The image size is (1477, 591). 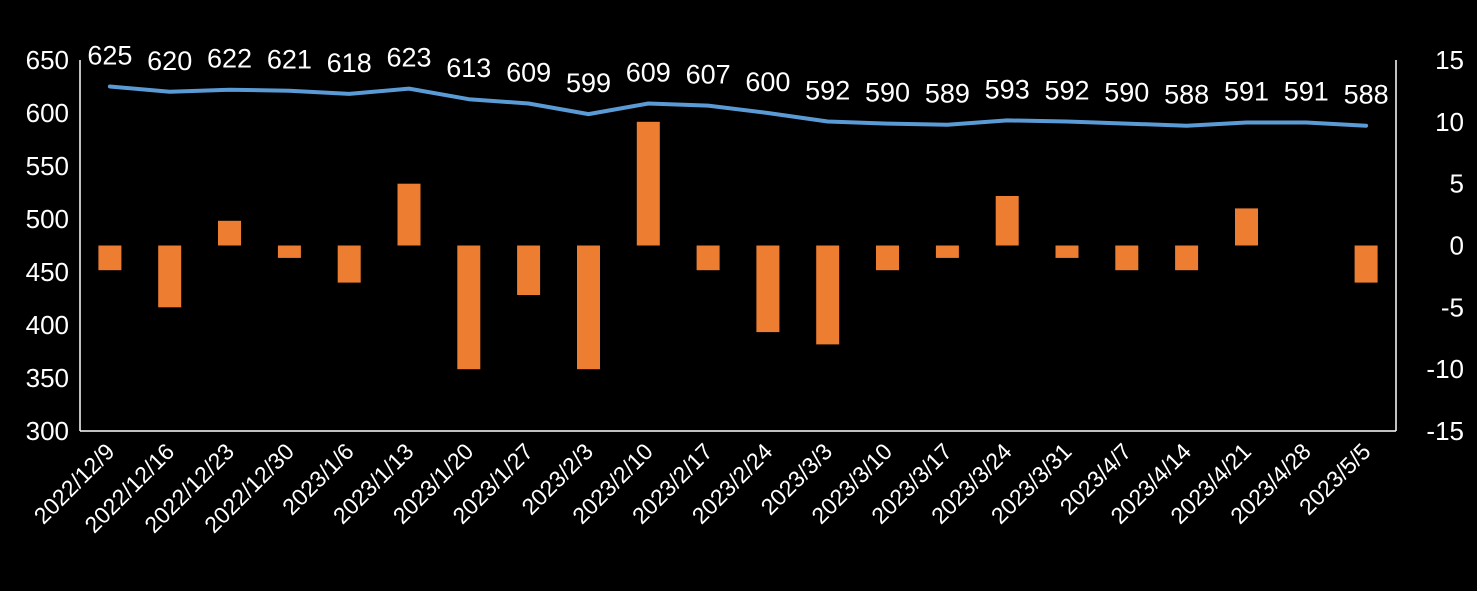 I want to click on data-label-4: 618, so click(x=349, y=63).